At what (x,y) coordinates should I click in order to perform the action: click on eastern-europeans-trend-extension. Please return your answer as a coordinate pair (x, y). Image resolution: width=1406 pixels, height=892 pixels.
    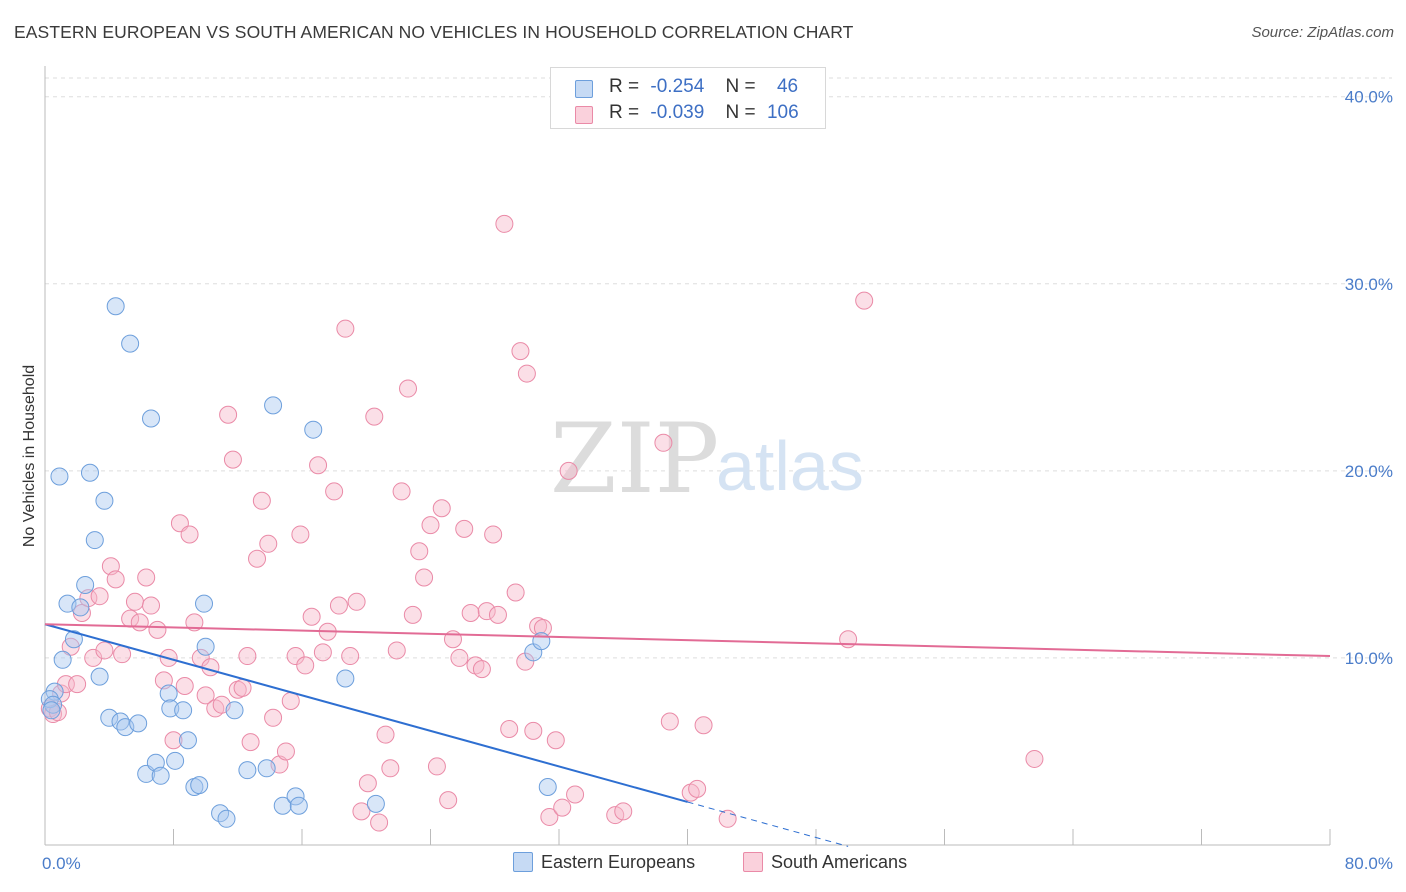
    Looking at the image, I should click on (768, 824).